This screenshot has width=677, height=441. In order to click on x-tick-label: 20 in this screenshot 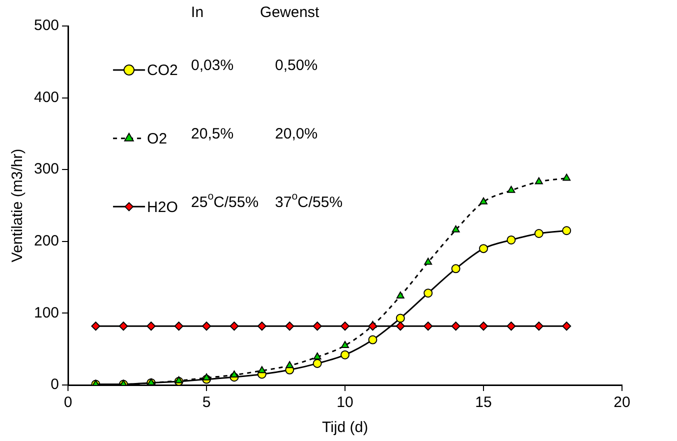, I will do `click(622, 403)`.